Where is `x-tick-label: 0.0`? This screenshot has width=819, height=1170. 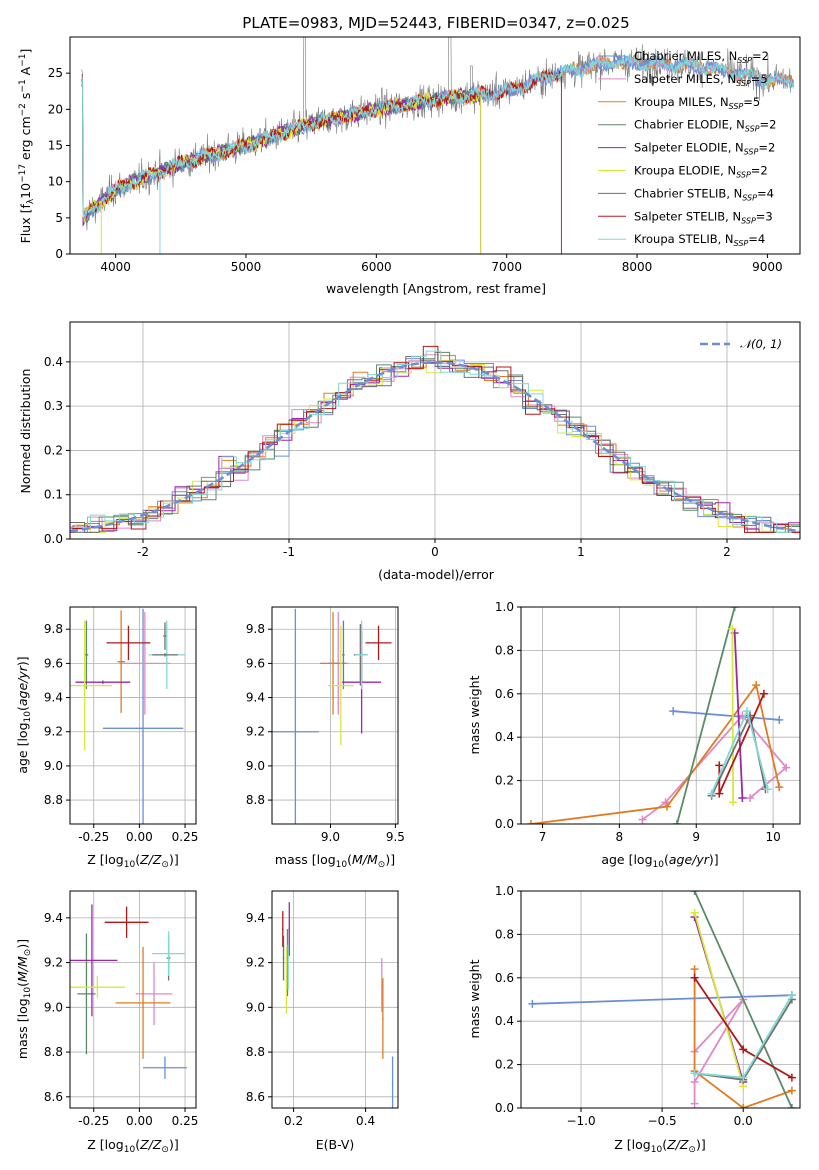
x-tick-label: 0.0 is located at coordinates (743, 1121).